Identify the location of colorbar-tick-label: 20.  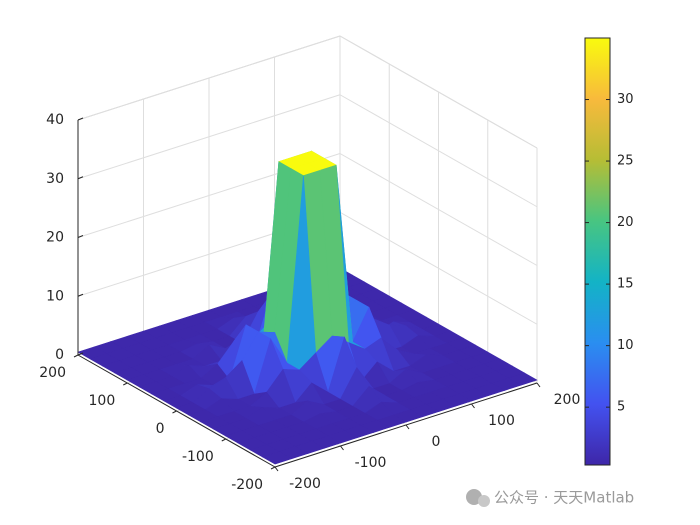
(625, 222).